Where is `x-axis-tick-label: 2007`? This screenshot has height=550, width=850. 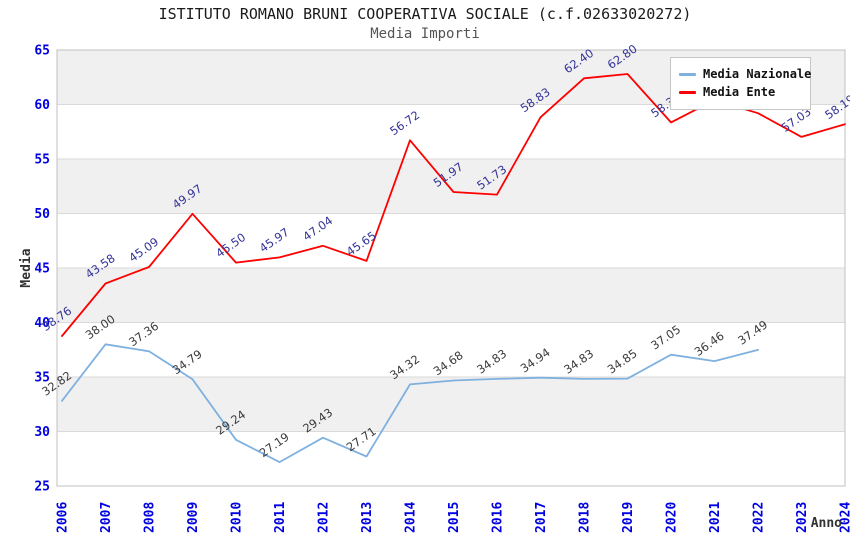
x-axis-tick-label: 2007 is located at coordinates (106, 517).